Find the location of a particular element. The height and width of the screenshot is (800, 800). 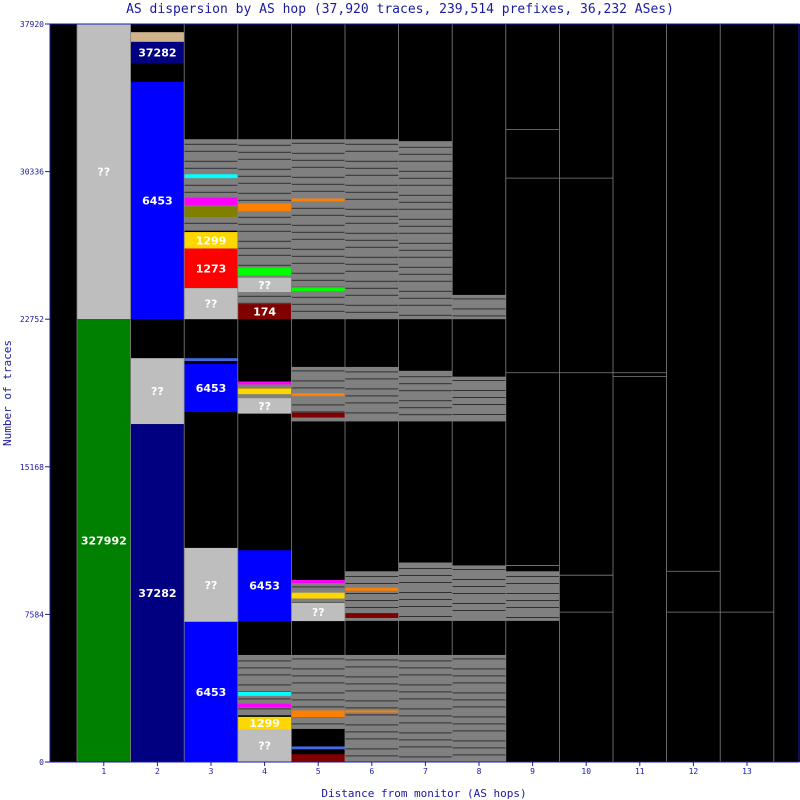

segment-label: 174 is located at coordinates (264, 312).